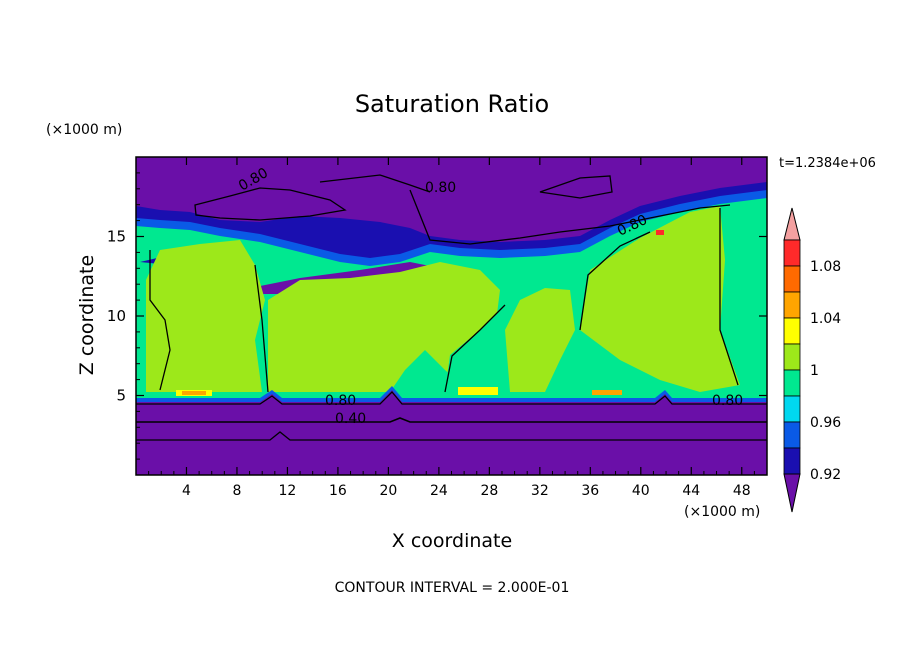 This screenshot has height=654, width=904. I want to click on x-tick-label: 44, so click(691, 491).